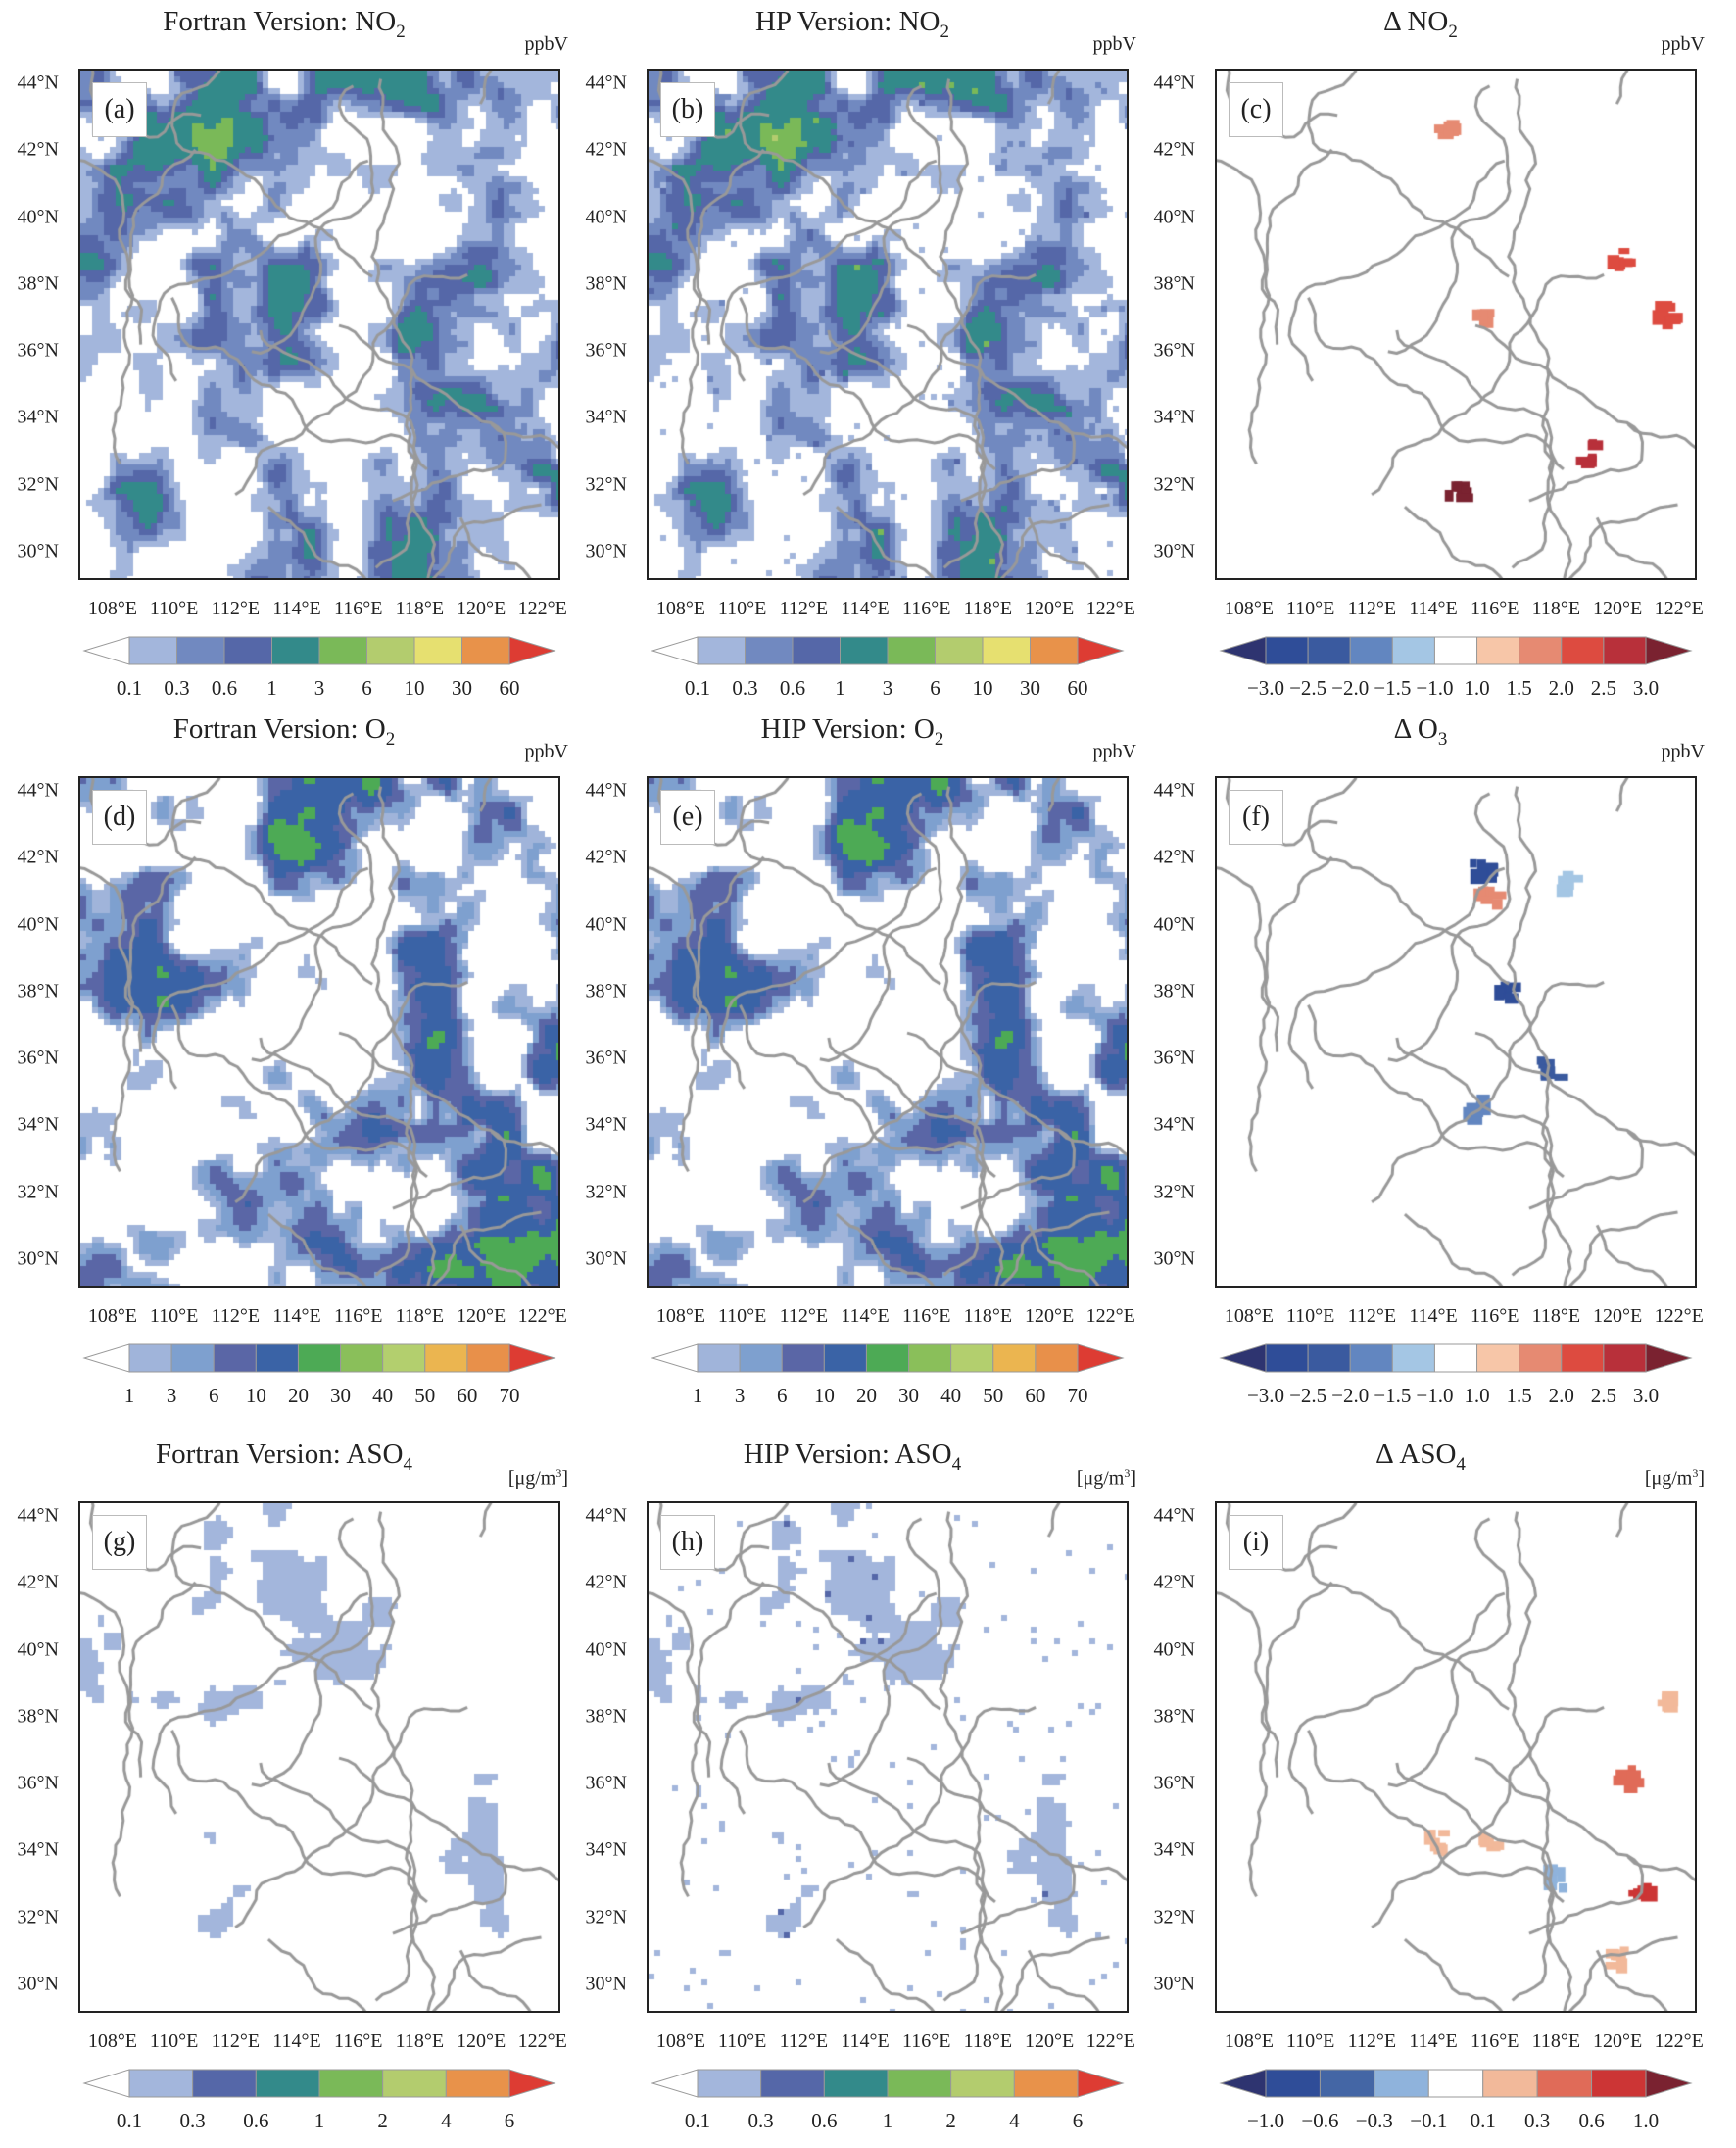  I want to click on colorbar-tick-label: −3.0, so click(1265, 1395).